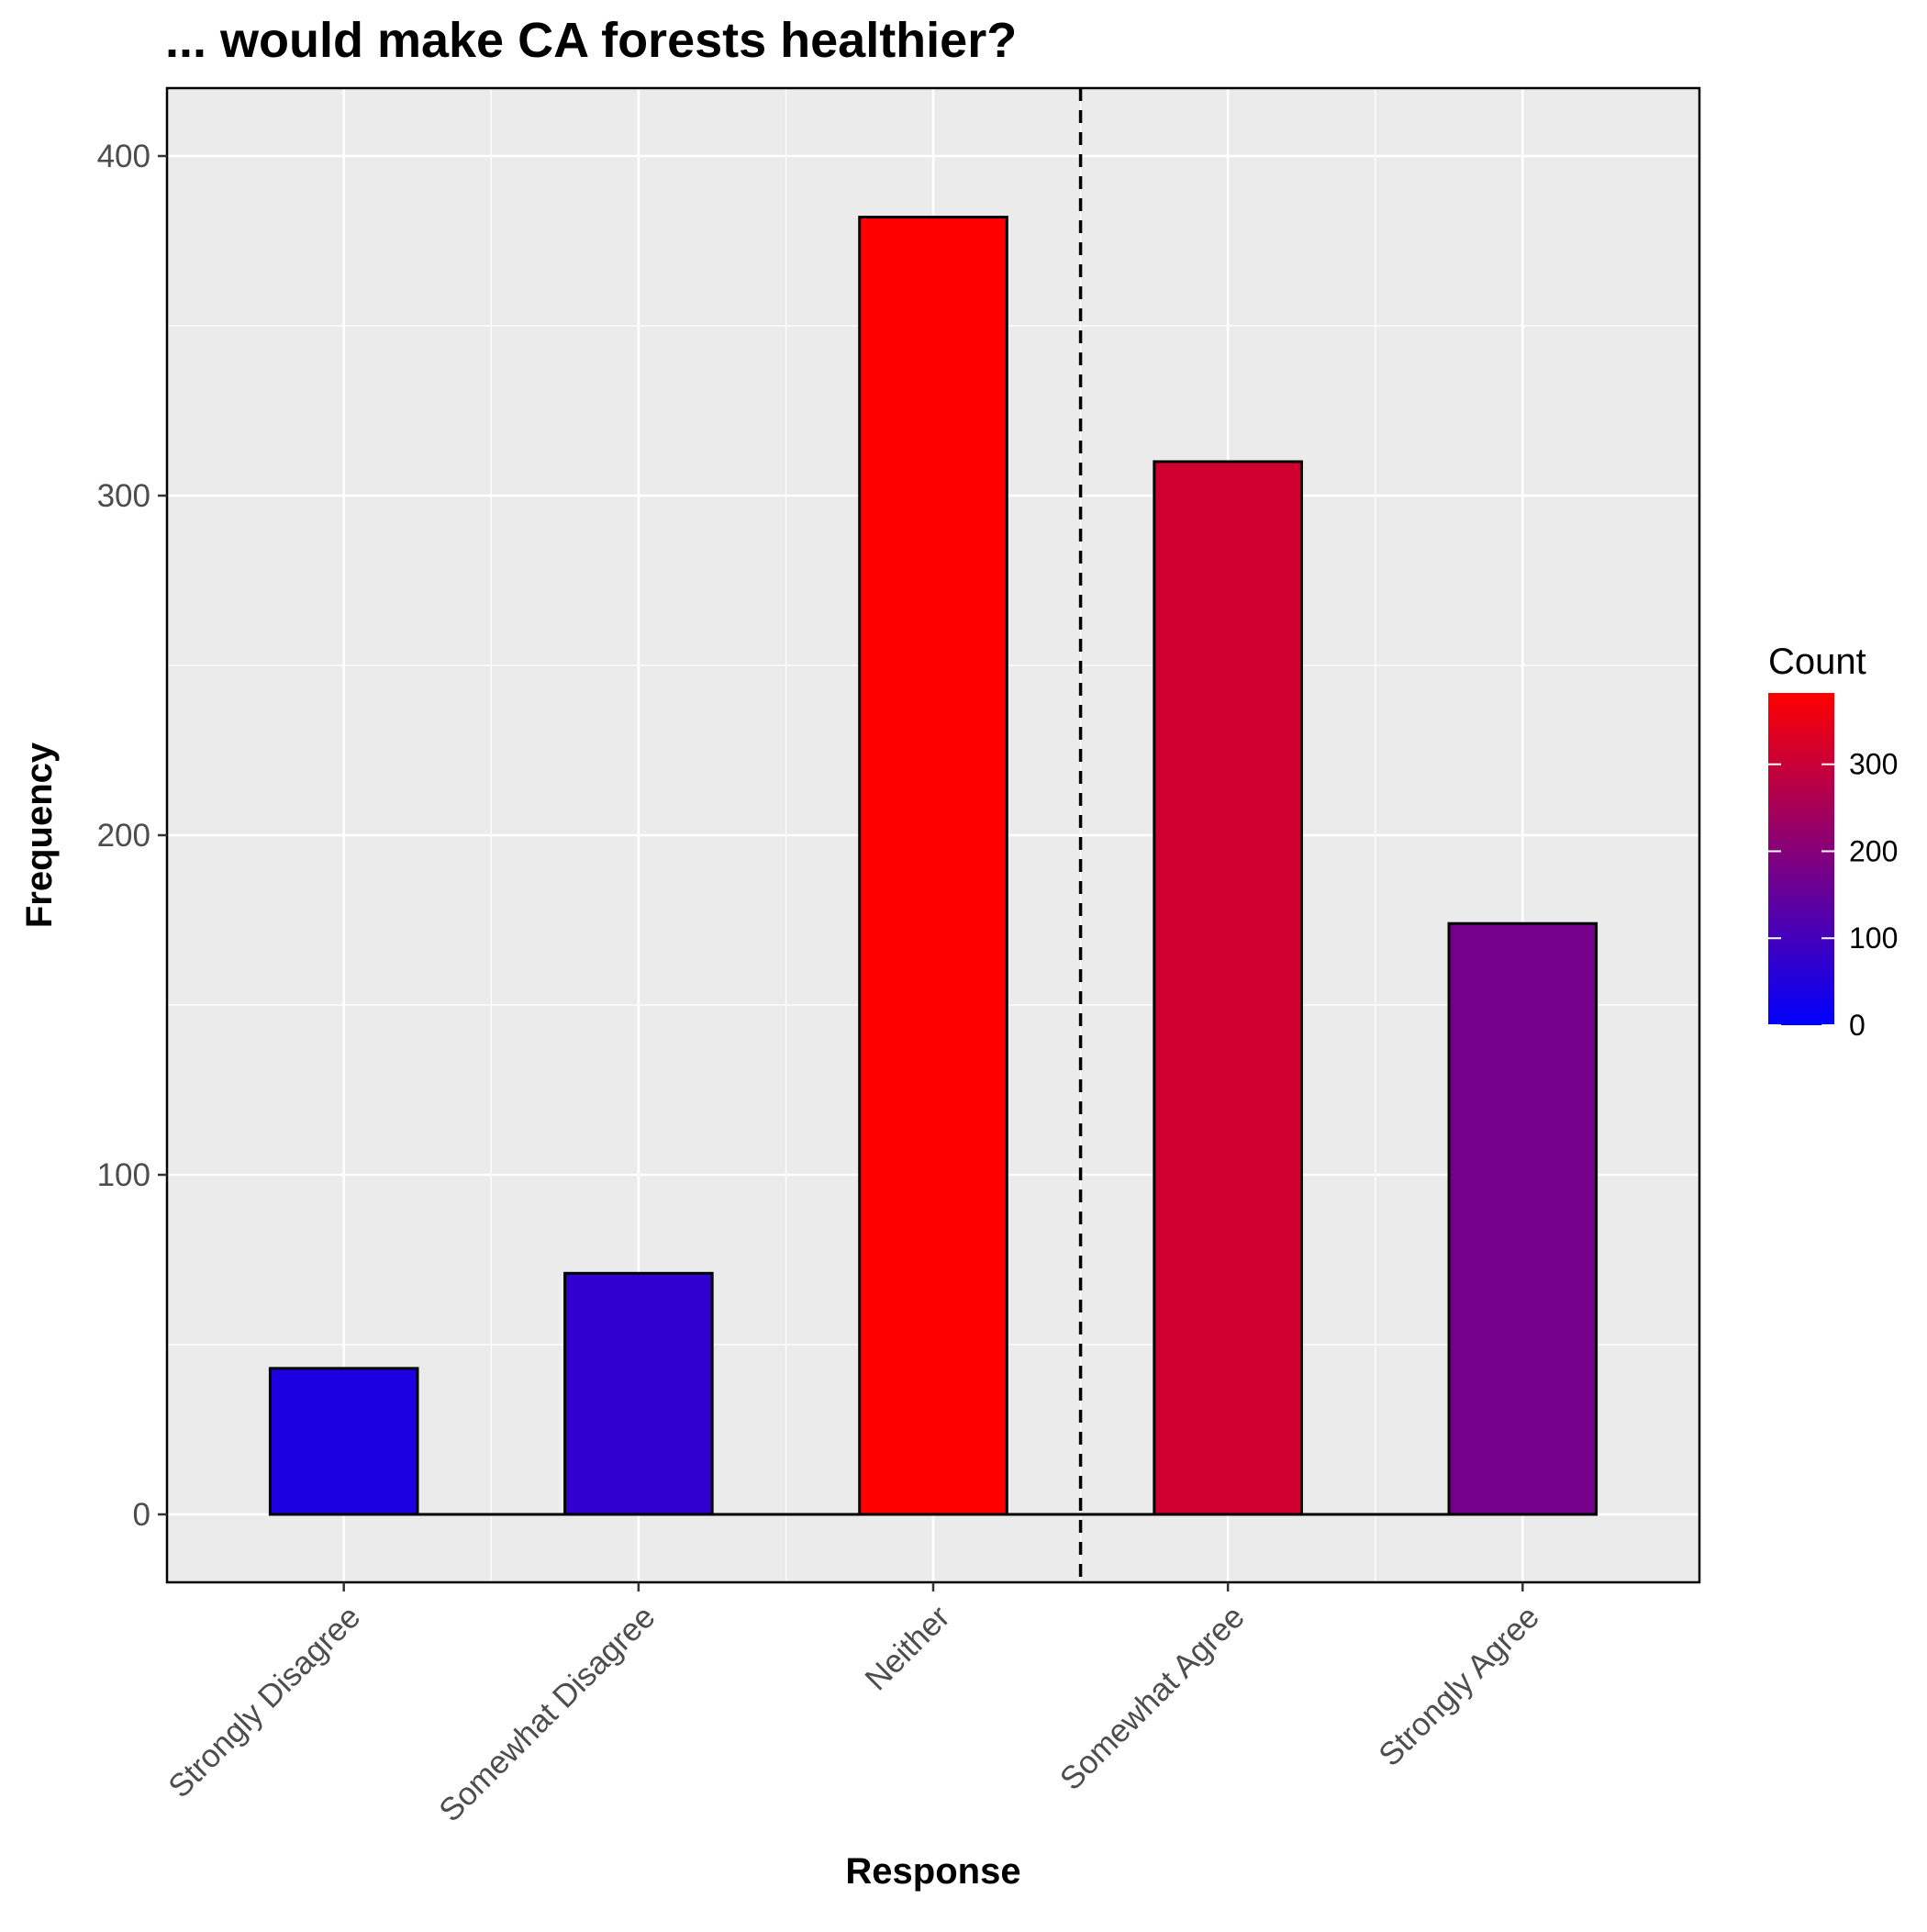 Image resolution: width=1927 pixels, height=1932 pixels. Describe the element at coordinates (1228, 988) in the screenshot. I see `bar-somewhat-agree` at that location.